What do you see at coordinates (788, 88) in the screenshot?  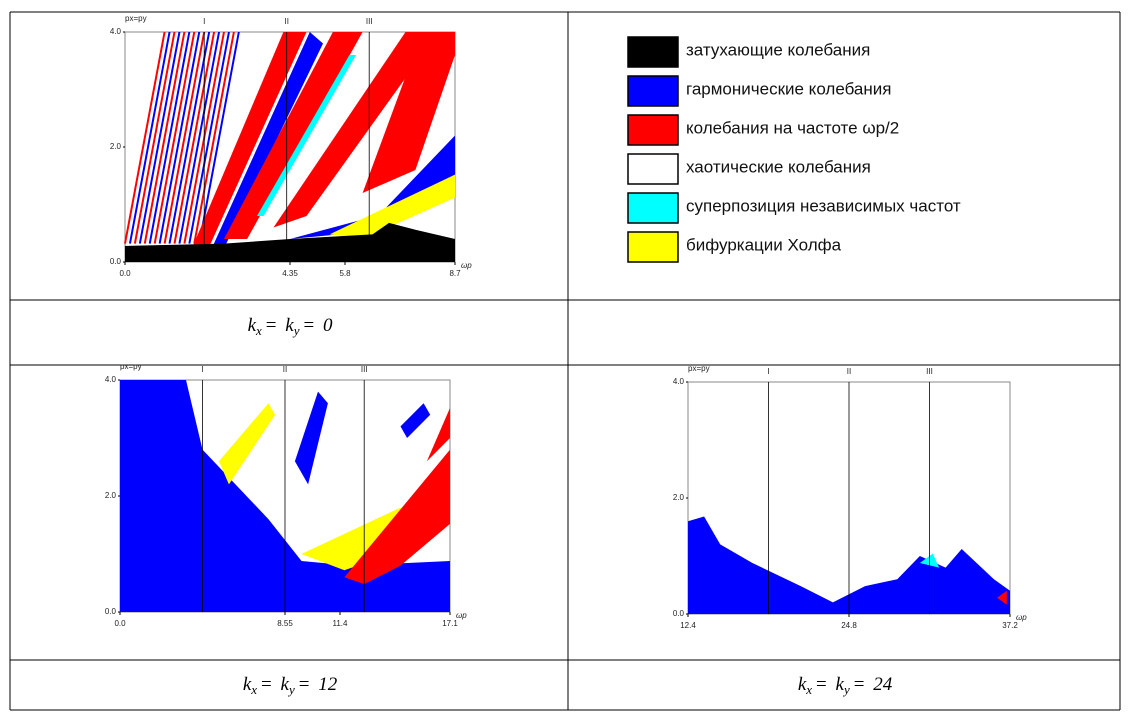 I see `legend-label: гармонические колебания` at bounding box center [788, 88].